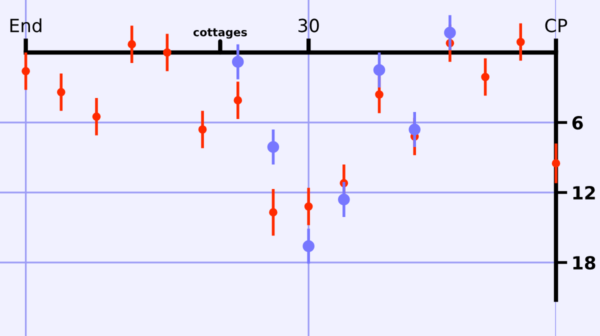 The width and height of the screenshot is (600, 336). Describe the element at coordinates (26, 25) in the screenshot. I see `x-tick-label: End` at that location.